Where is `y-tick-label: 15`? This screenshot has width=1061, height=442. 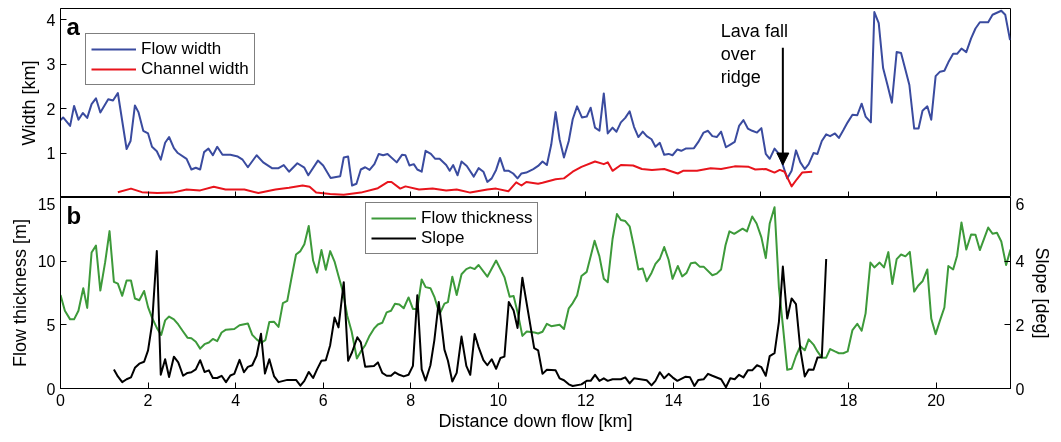 y-tick-label: 15 is located at coordinates (46, 204).